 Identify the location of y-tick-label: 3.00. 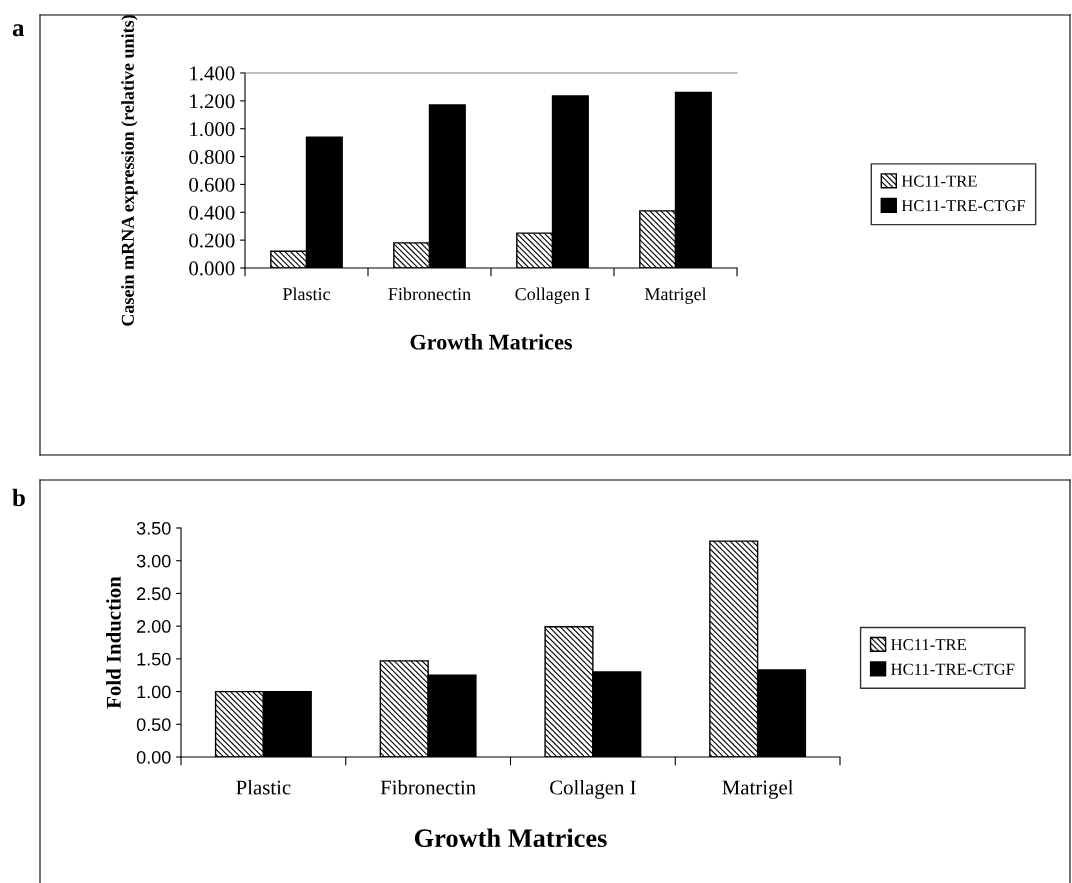
(153, 561).